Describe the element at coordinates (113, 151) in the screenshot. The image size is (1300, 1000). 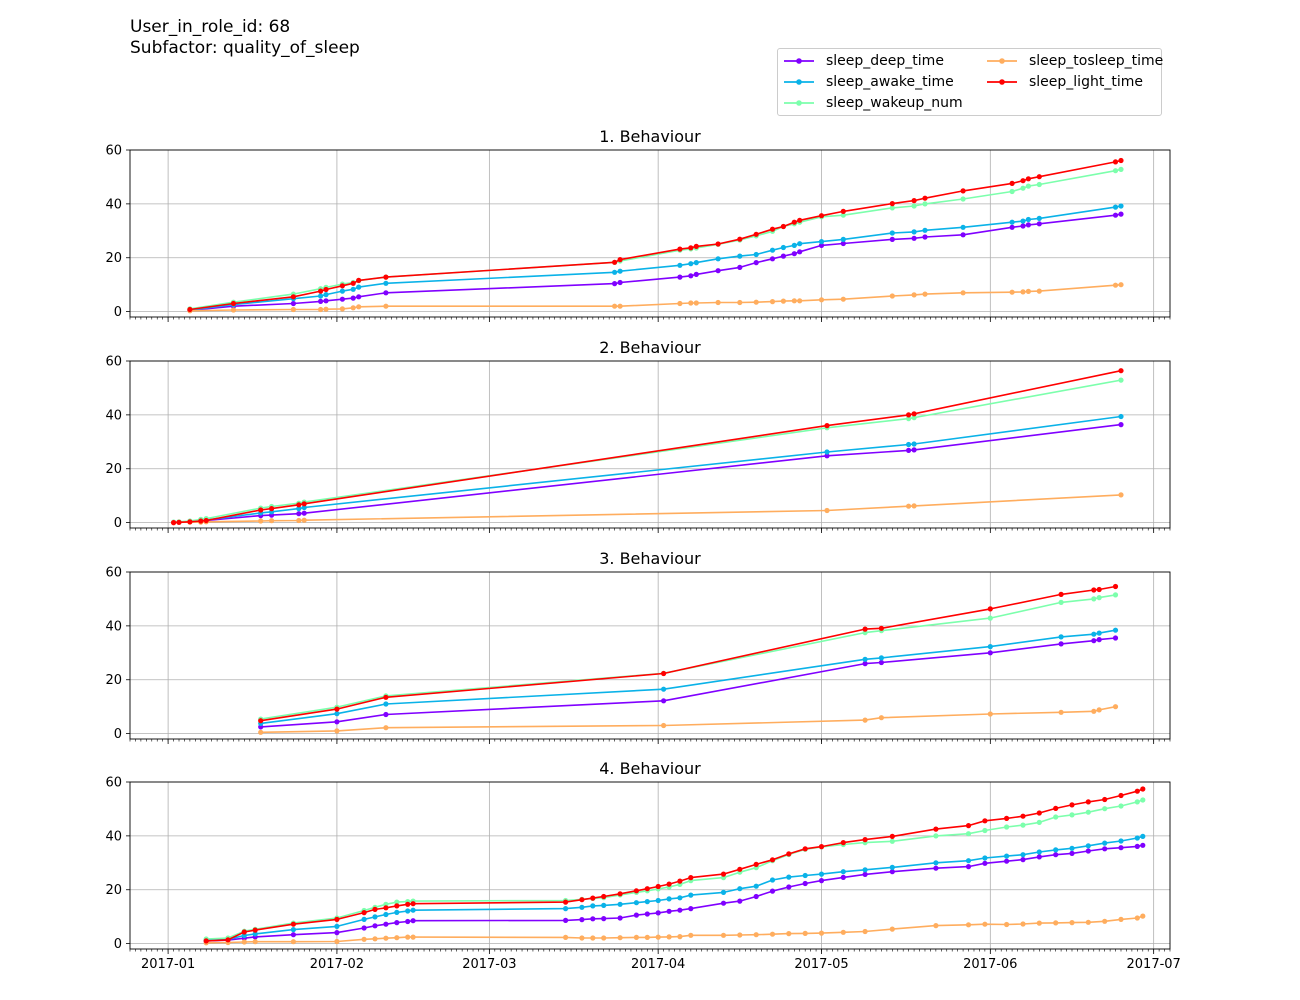
I see `y-tick-label: 60` at that location.